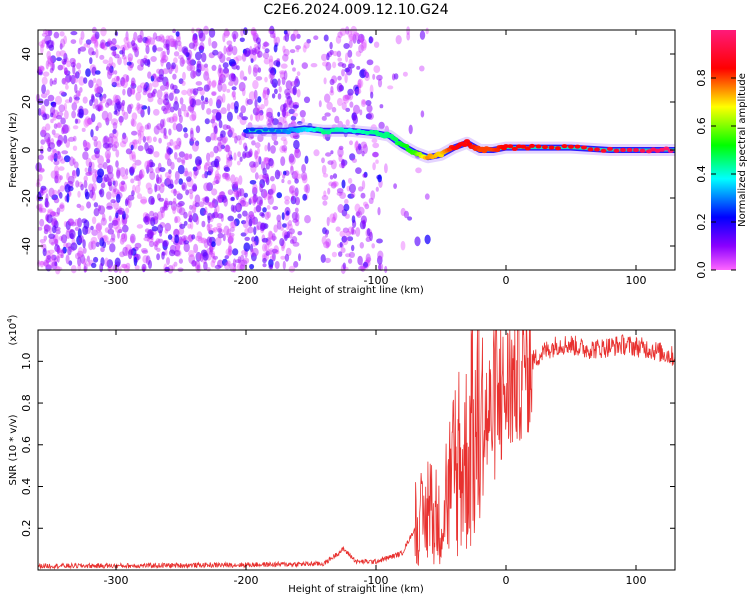 This screenshot has height=600, width=750. Describe the element at coordinates (467, 141) in the screenshot. I see `signal-point` at that location.